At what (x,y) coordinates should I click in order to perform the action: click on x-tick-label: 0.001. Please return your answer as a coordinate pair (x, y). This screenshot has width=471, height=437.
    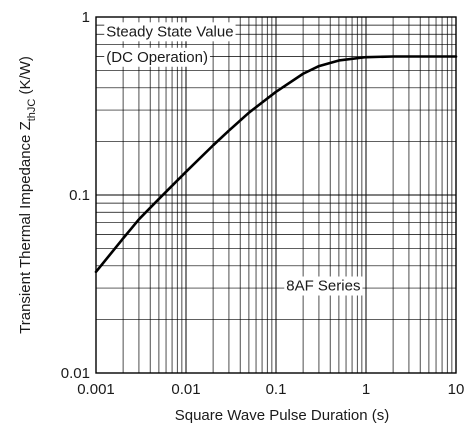
    Looking at the image, I should click on (96, 389).